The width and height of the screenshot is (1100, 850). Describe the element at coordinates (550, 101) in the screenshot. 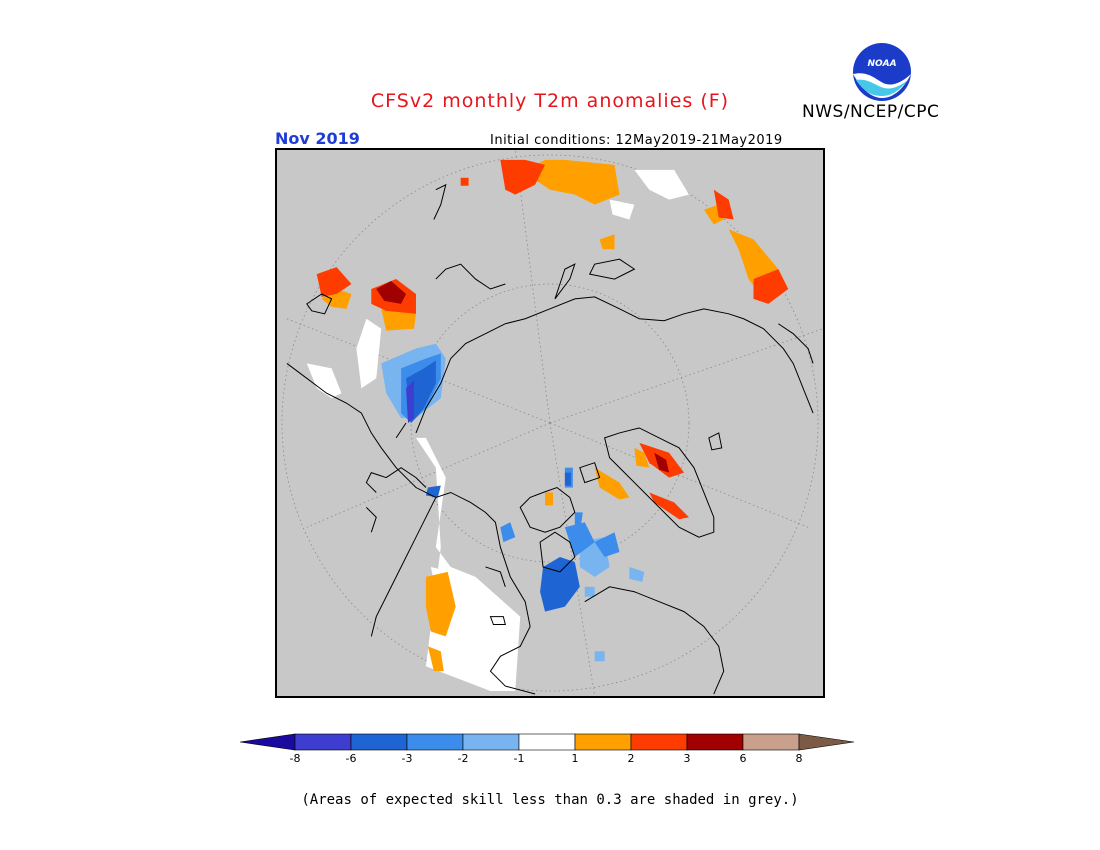

I see `chart-title: CFSv2 monthly T2m anomalies (F)` at that location.